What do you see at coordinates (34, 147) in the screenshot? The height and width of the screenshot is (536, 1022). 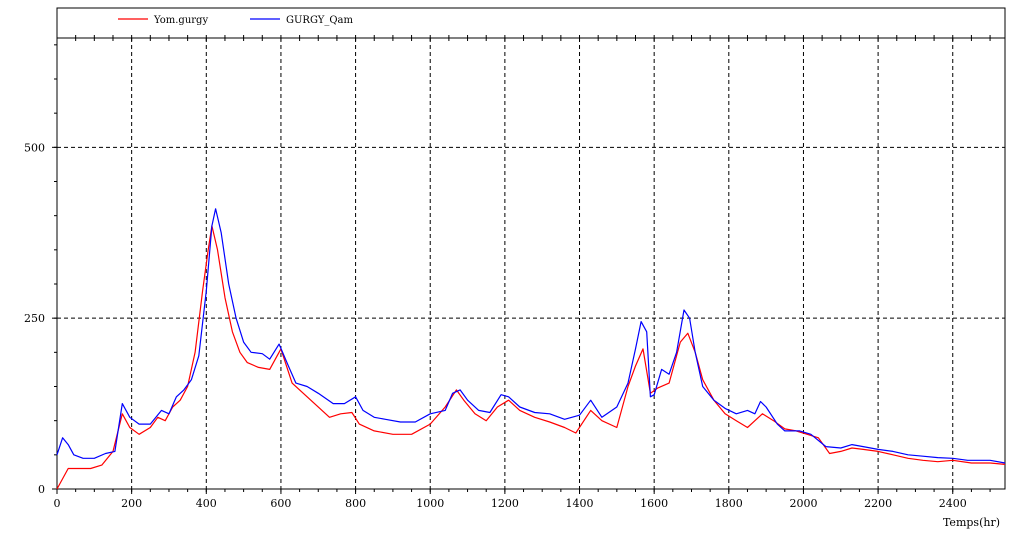 I see `y-tick-label: 500` at bounding box center [34, 147].